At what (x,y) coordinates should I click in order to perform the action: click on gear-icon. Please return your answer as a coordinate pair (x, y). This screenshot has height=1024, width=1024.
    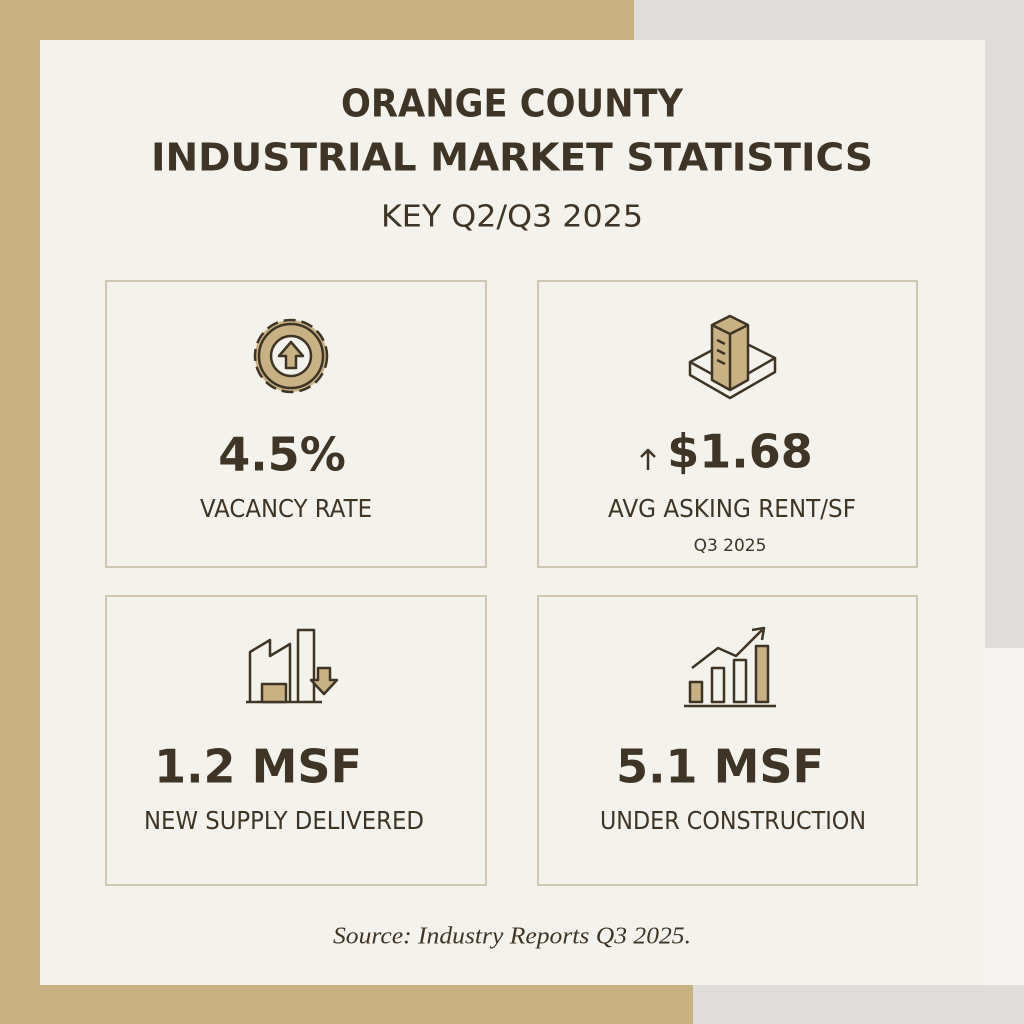
    Looking at the image, I should click on (291, 356).